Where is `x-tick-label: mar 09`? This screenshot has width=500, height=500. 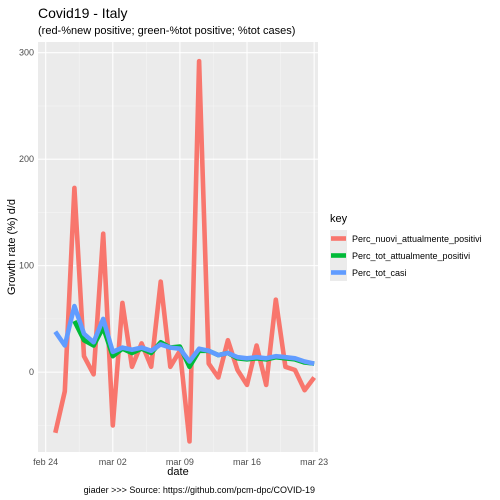
x-tick-label: mar 09 is located at coordinates (180, 462).